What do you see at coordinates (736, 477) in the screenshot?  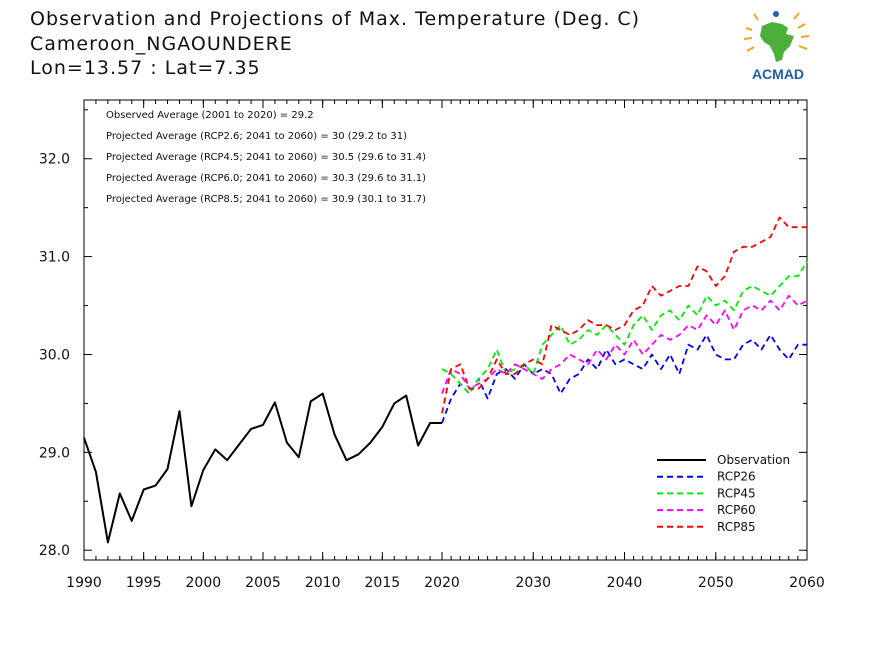 I see `legend-label-rcp26: RCP26` at bounding box center [736, 477].